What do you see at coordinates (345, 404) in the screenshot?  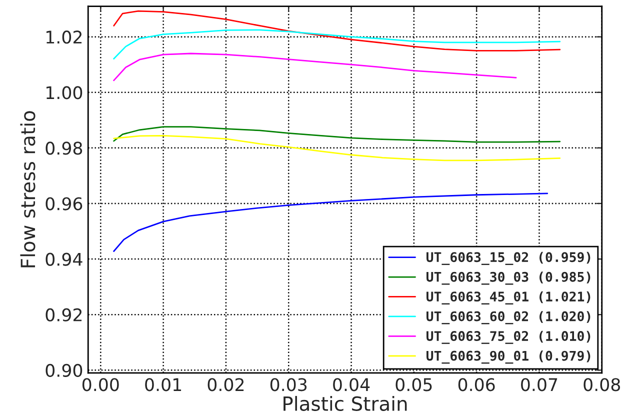 I see `x-axis-title: Plastic Strain` at bounding box center [345, 404].